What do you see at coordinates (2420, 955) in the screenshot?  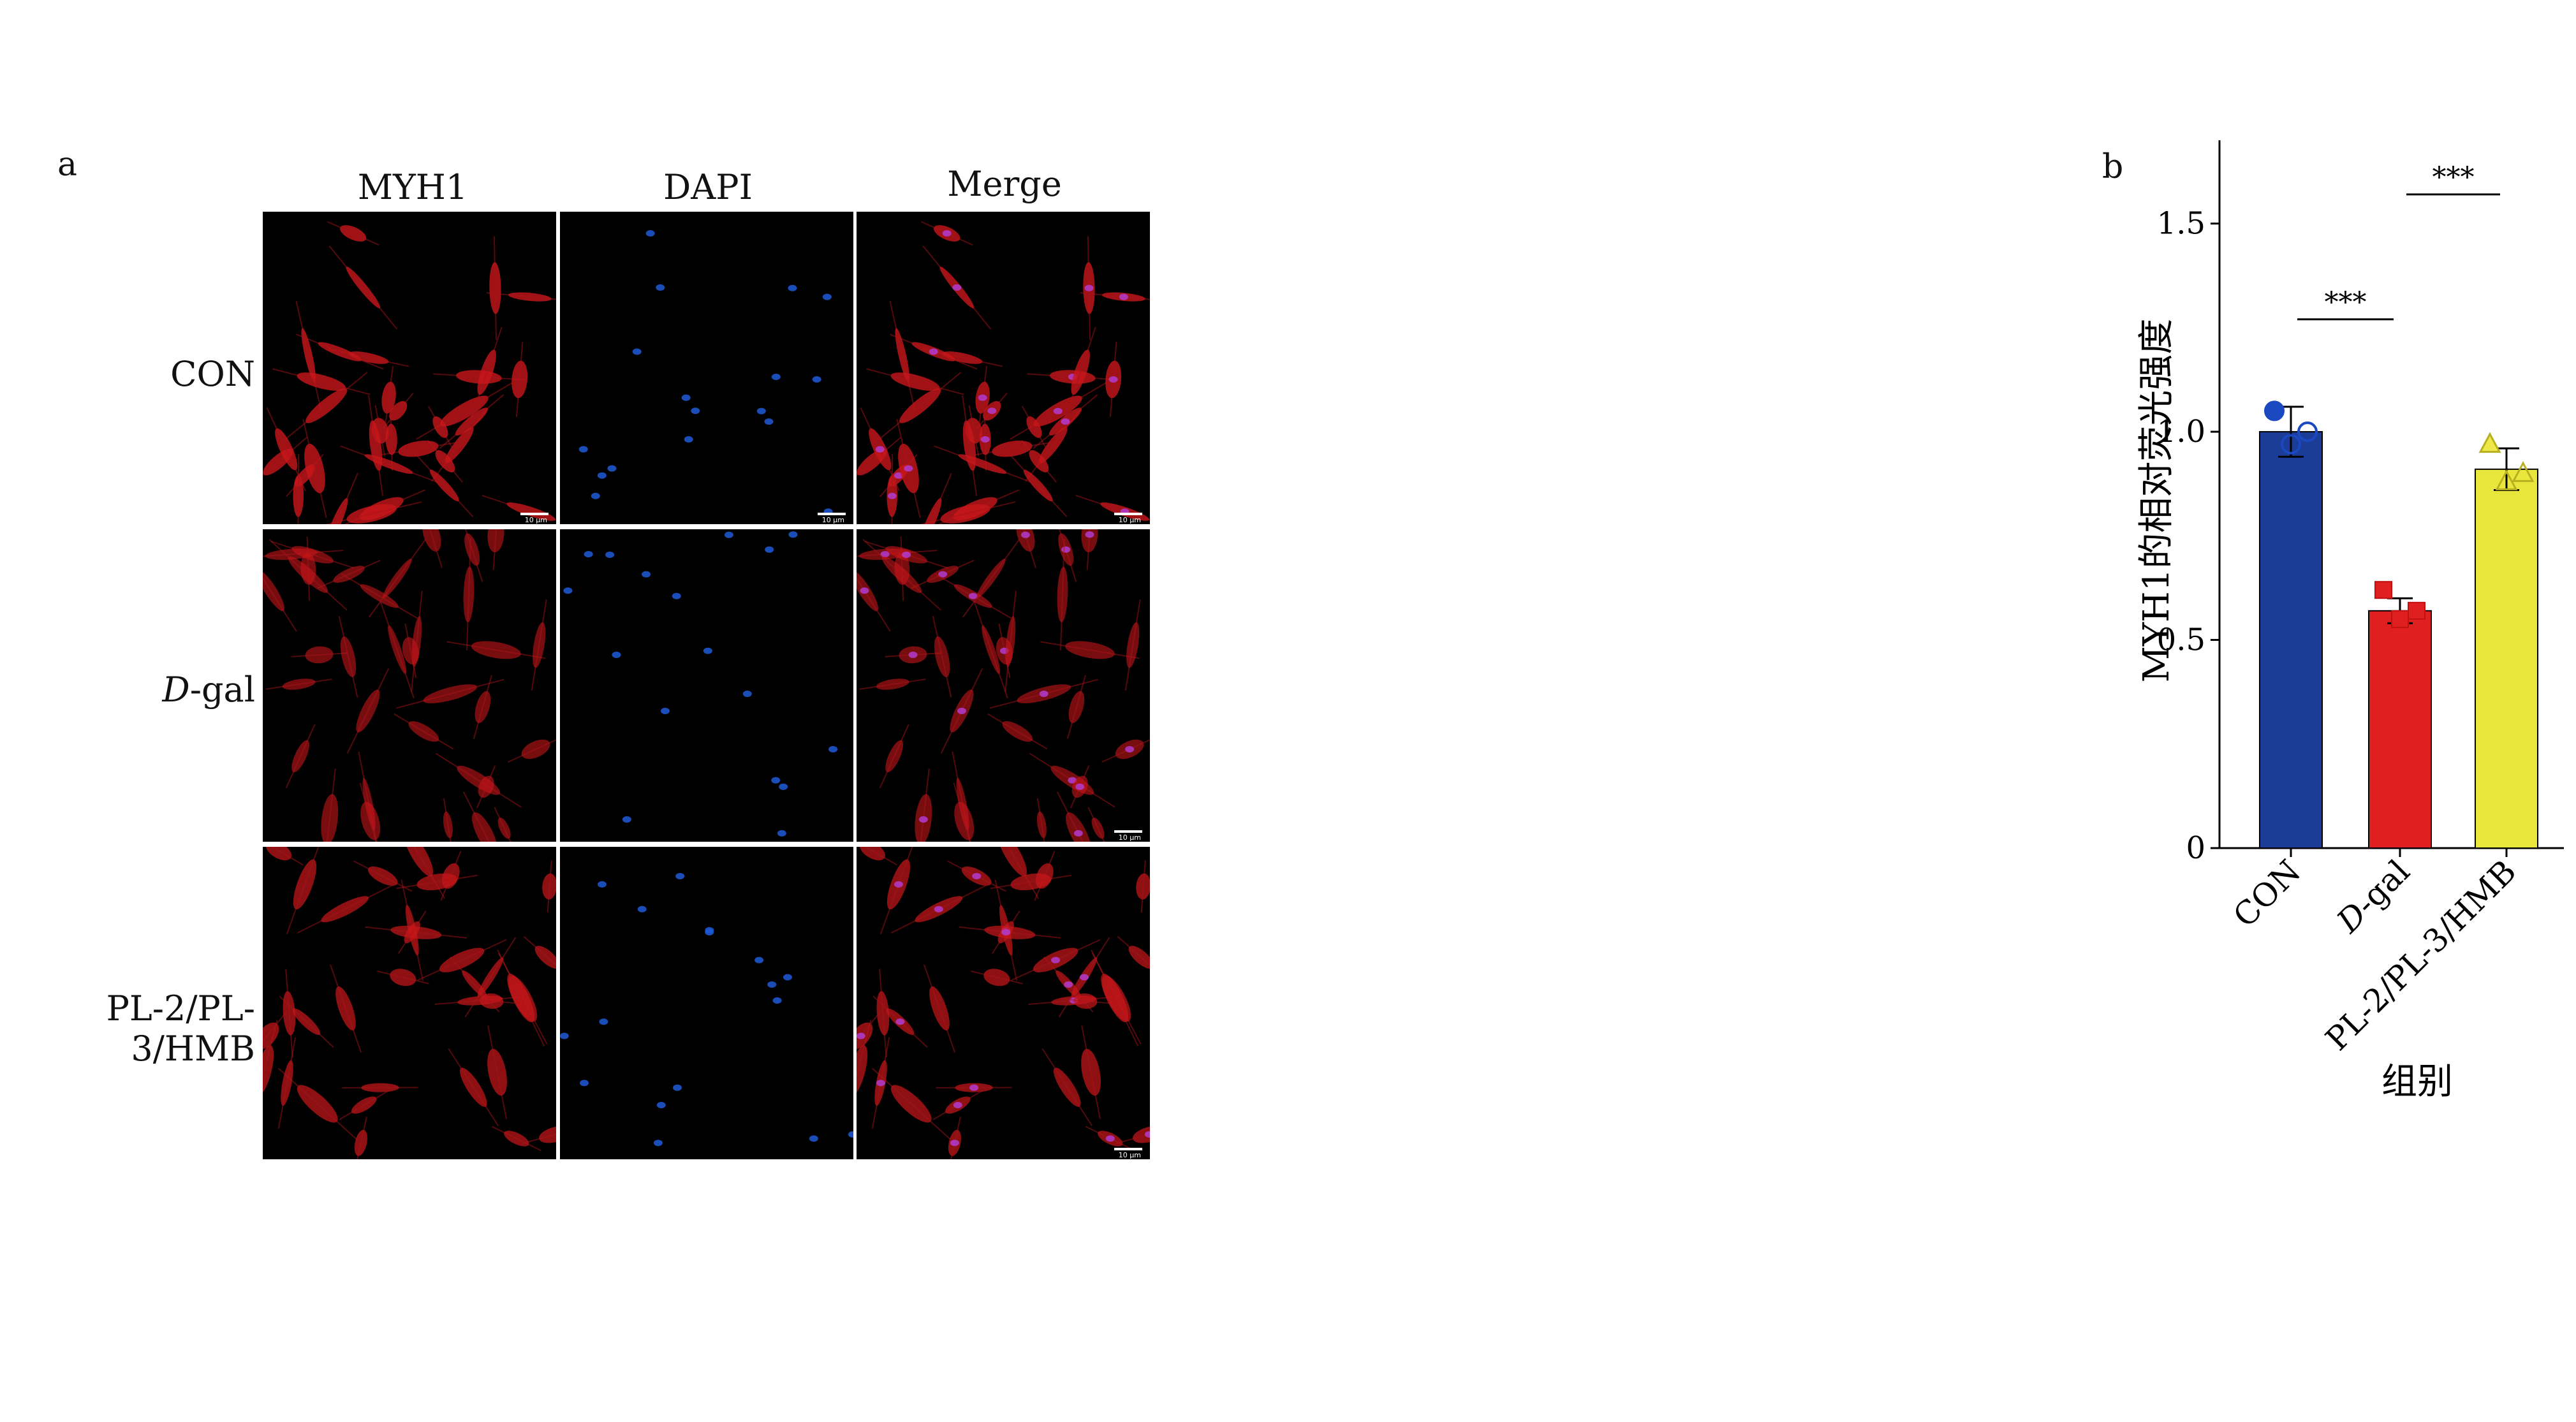 I see `category-label-2: PL-2/PL-3/HMB` at bounding box center [2420, 955].